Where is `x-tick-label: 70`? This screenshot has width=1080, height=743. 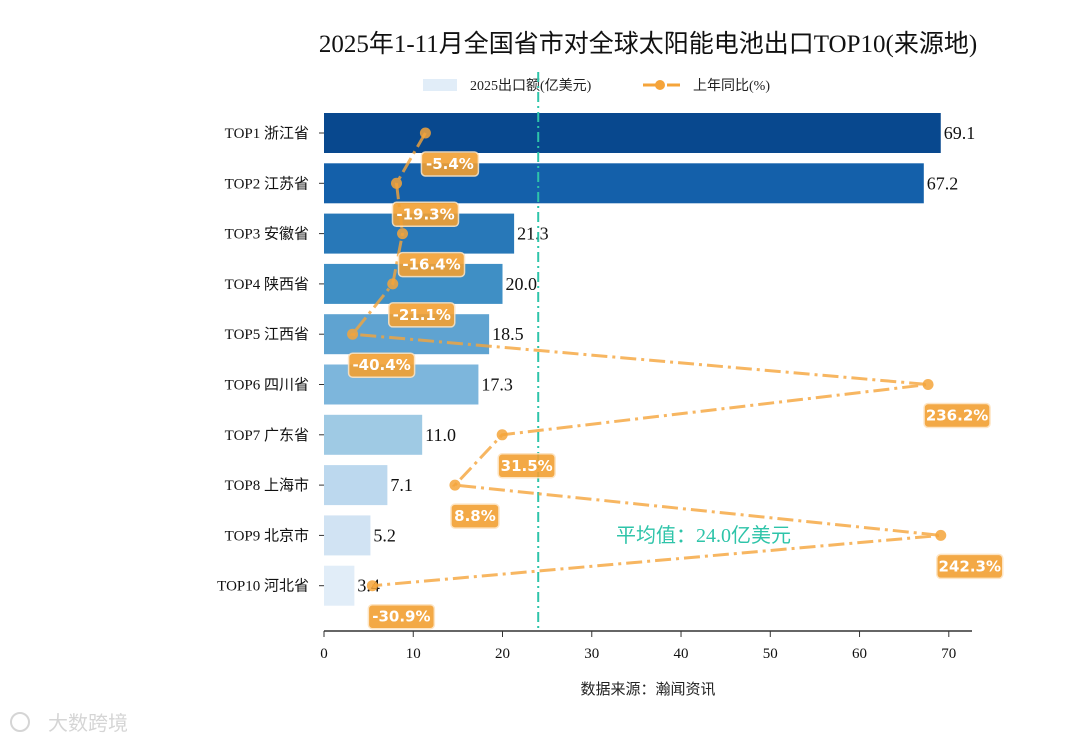
x-tick-label: 70 is located at coordinates (948, 654).